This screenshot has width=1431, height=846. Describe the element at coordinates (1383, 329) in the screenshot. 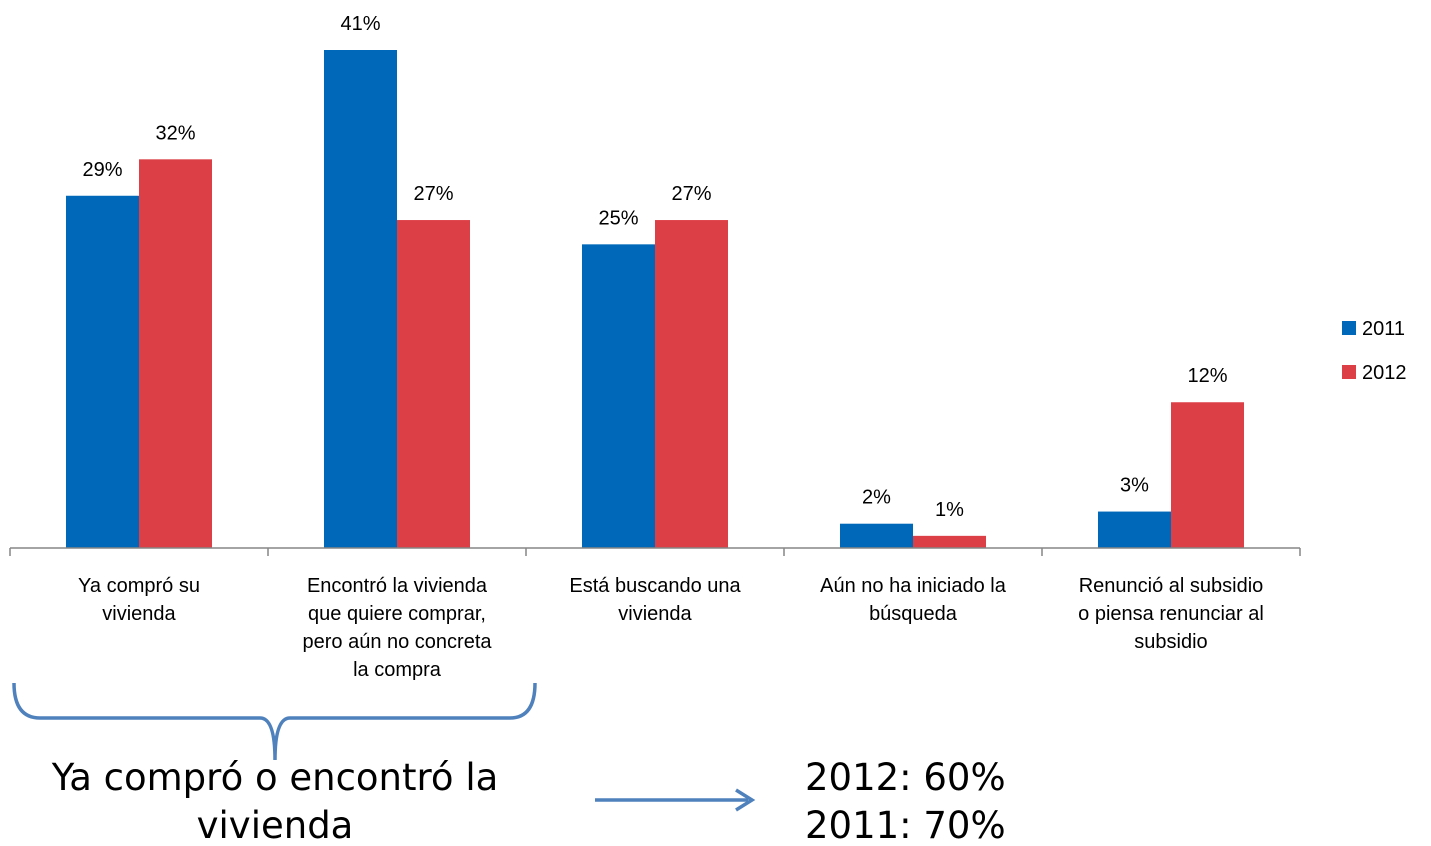

I see `legend-label: 2011` at that location.